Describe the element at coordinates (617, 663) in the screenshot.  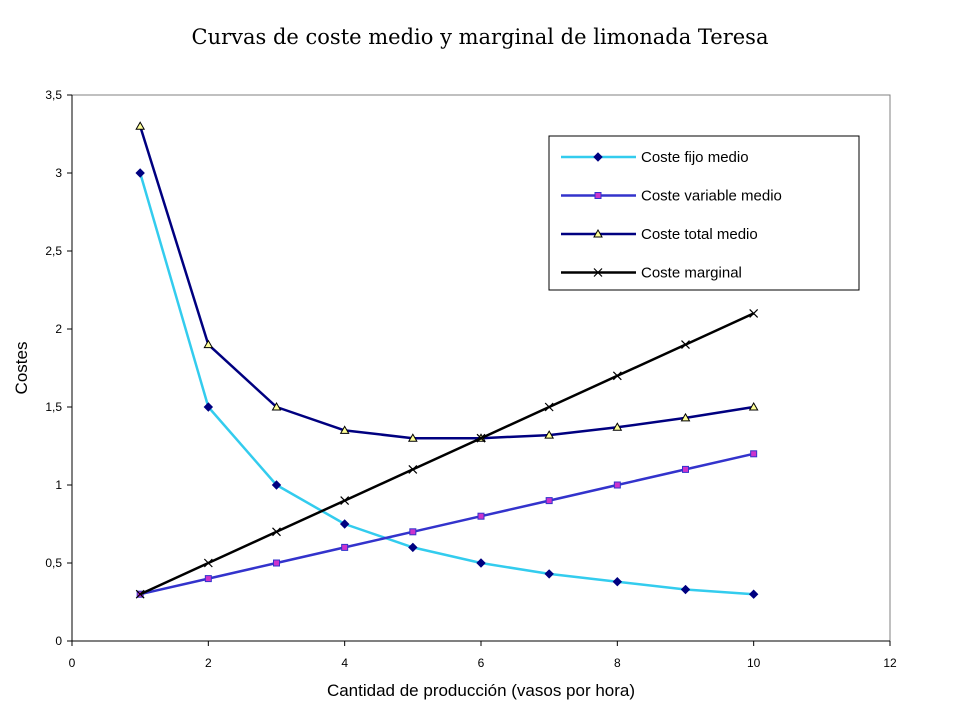
I see `x-tick-label: 8` at that location.